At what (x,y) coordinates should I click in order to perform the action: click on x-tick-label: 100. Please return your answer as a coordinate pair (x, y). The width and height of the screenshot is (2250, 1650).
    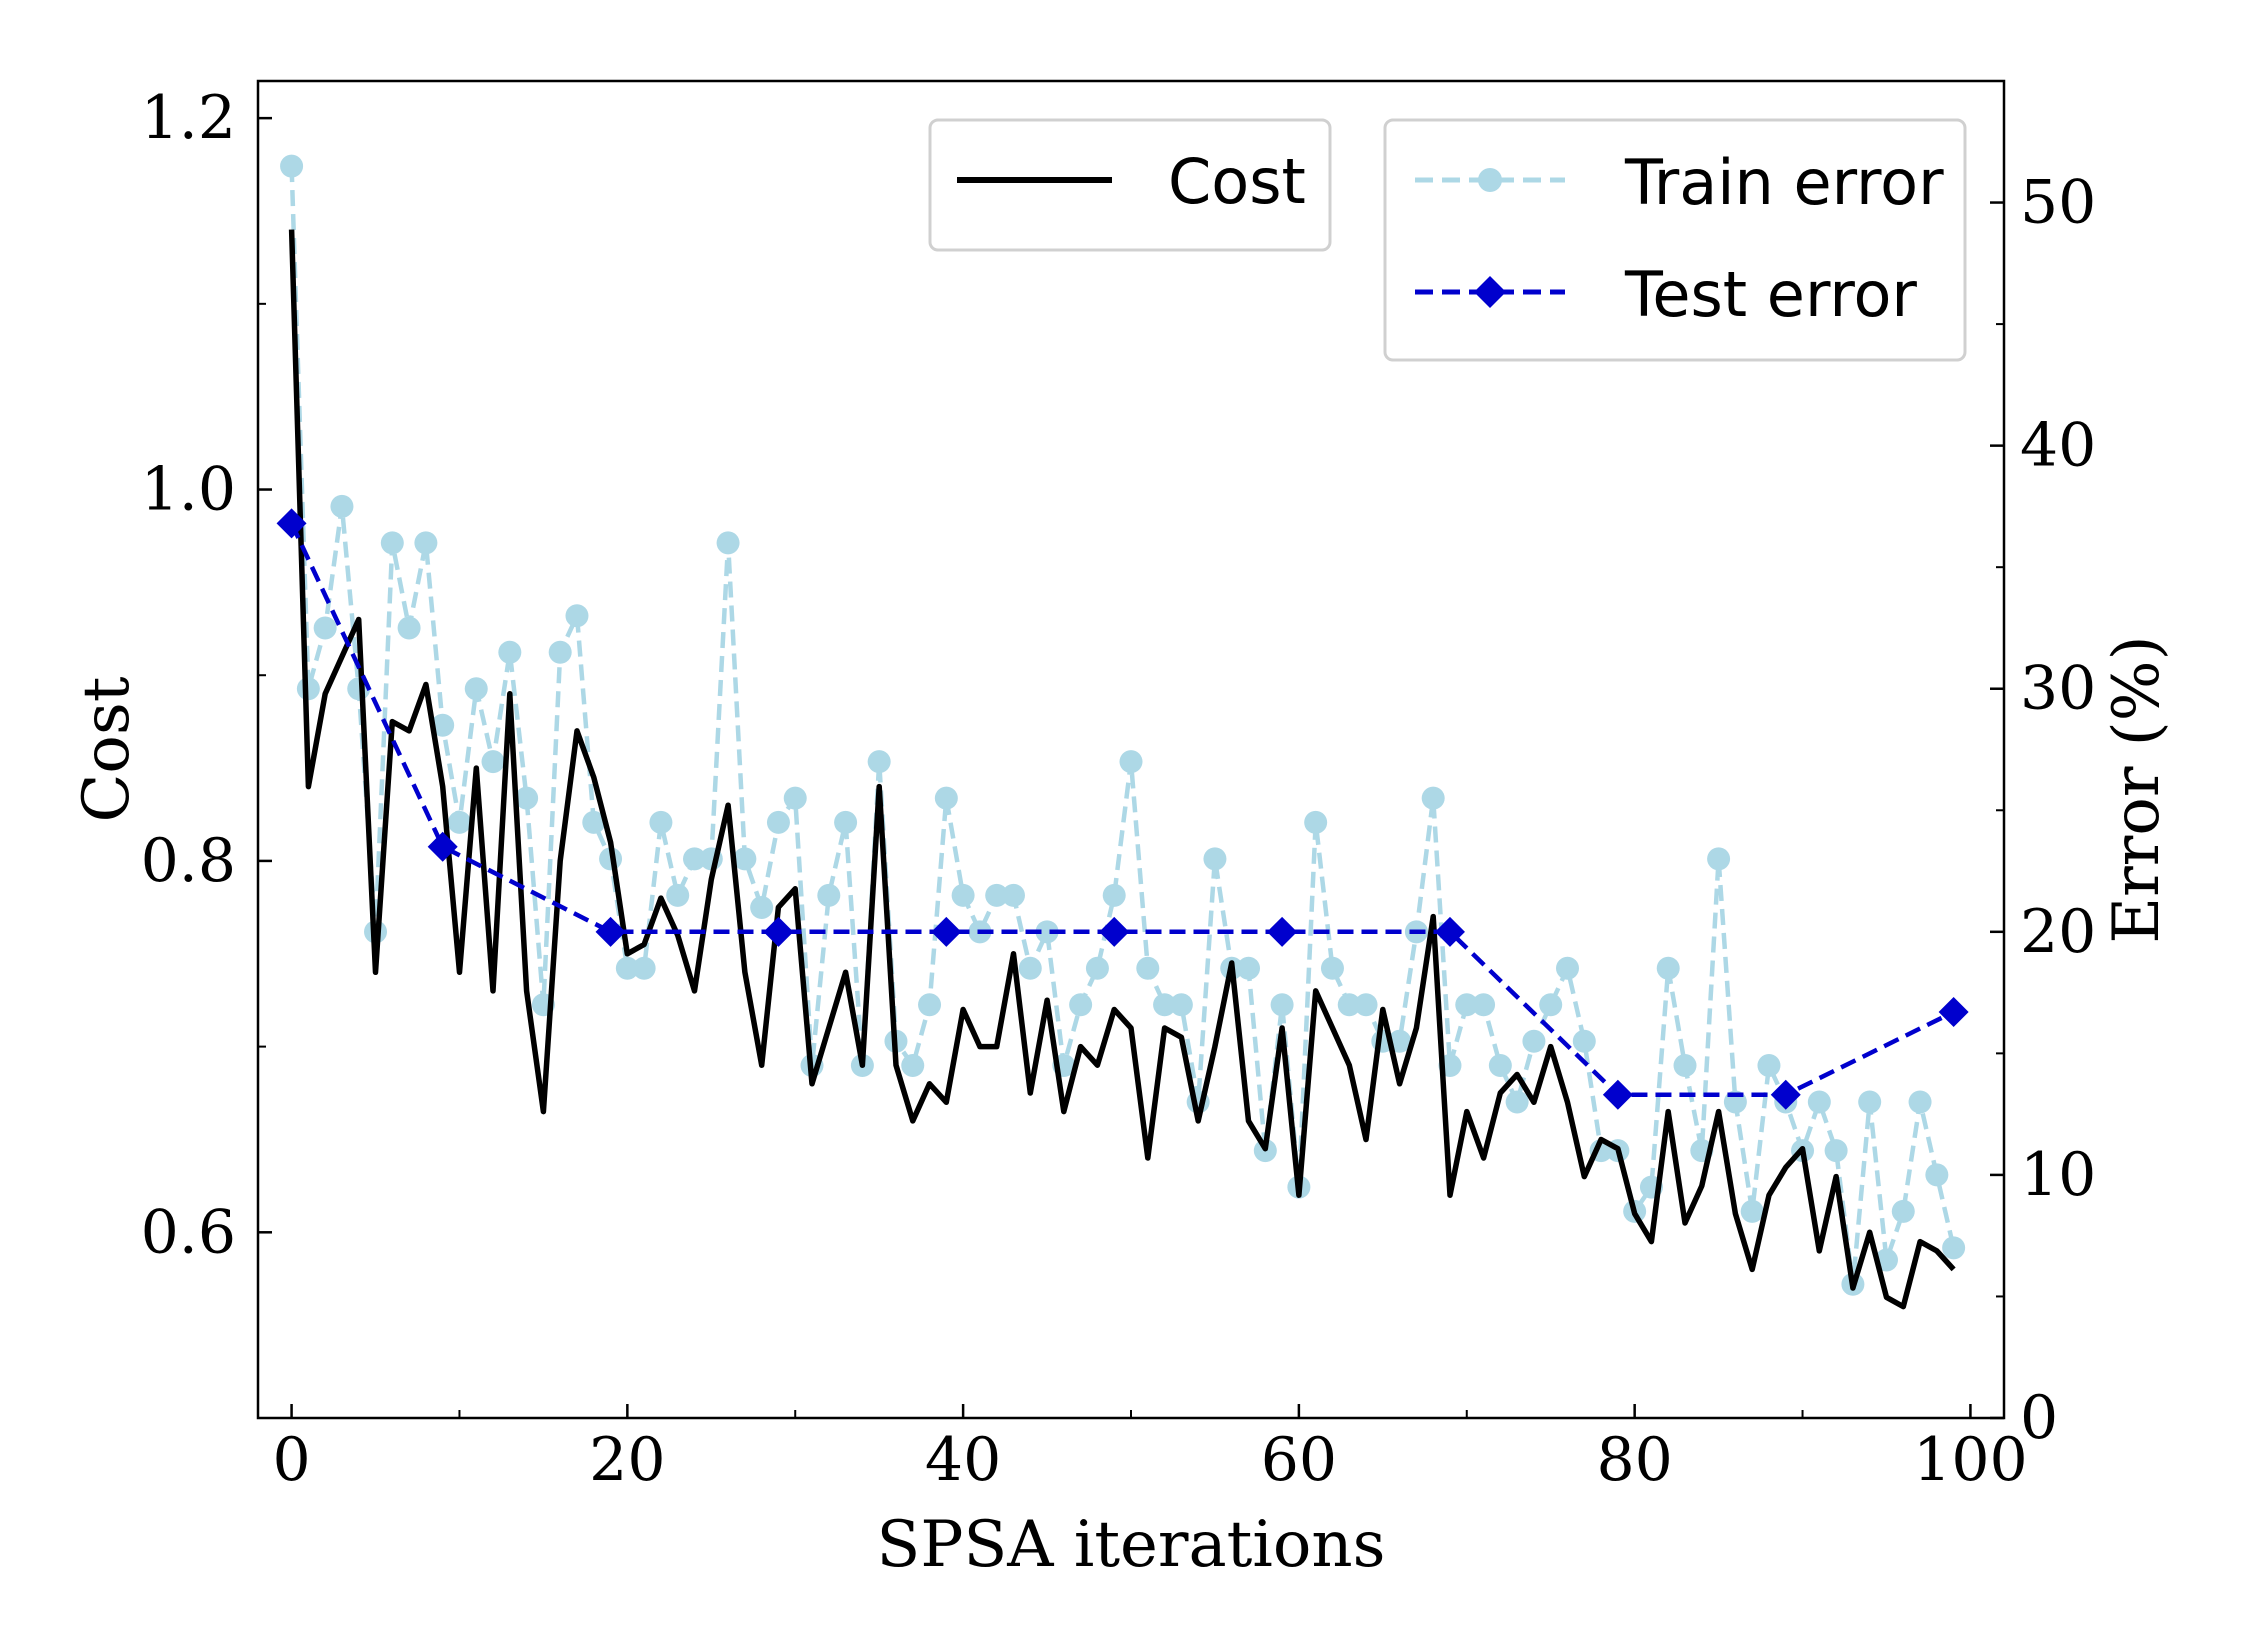
    Looking at the image, I should click on (1970, 1460).